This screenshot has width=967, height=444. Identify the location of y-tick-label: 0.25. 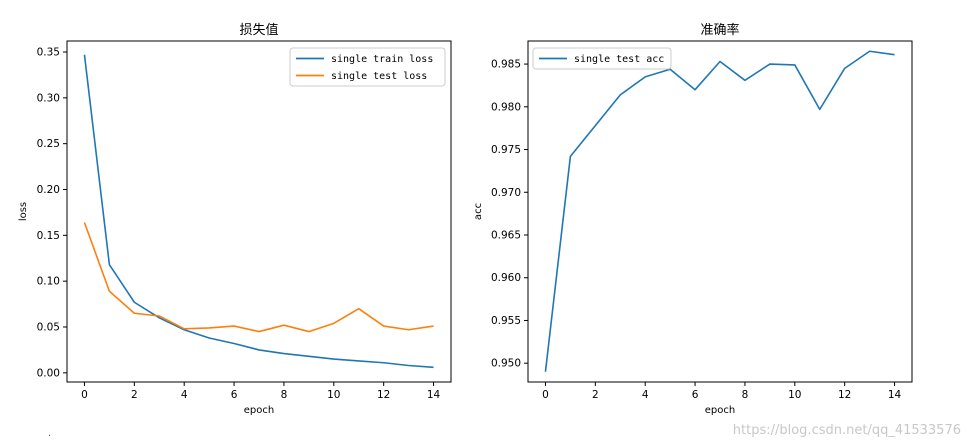
(48, 144).